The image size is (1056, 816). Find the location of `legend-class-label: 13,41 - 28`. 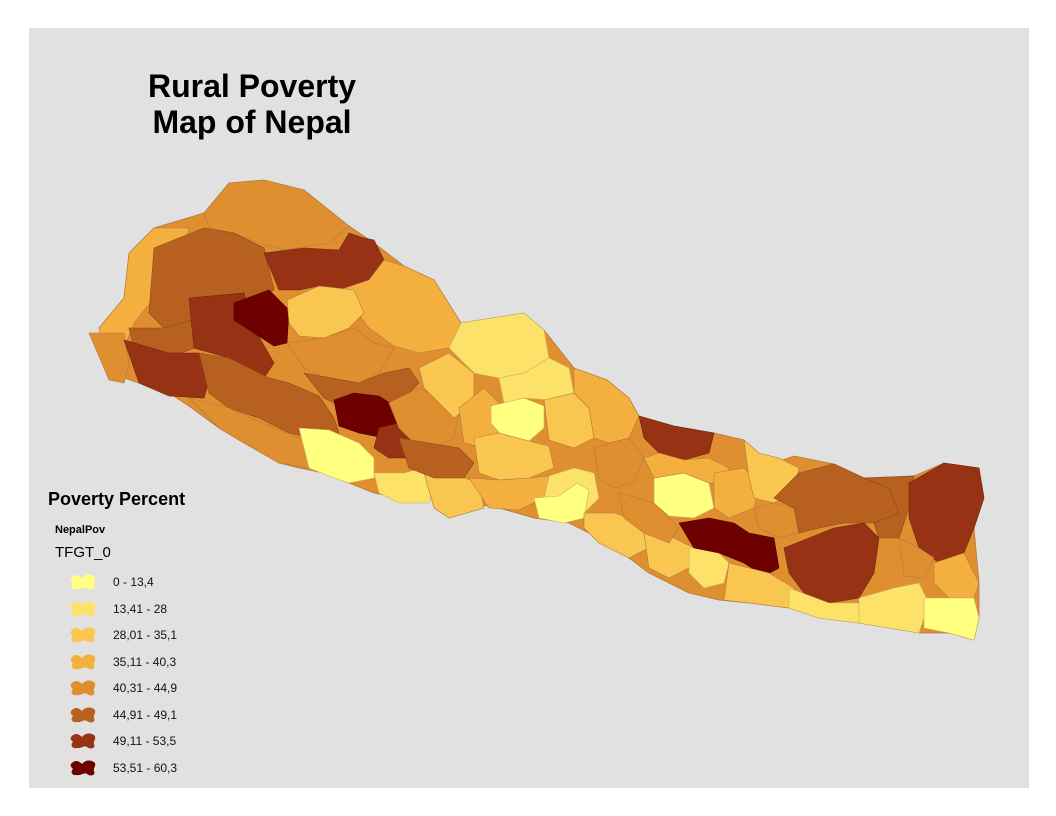

legend-class-label: 13,41 - 28 is located at coordinates (140, 608).